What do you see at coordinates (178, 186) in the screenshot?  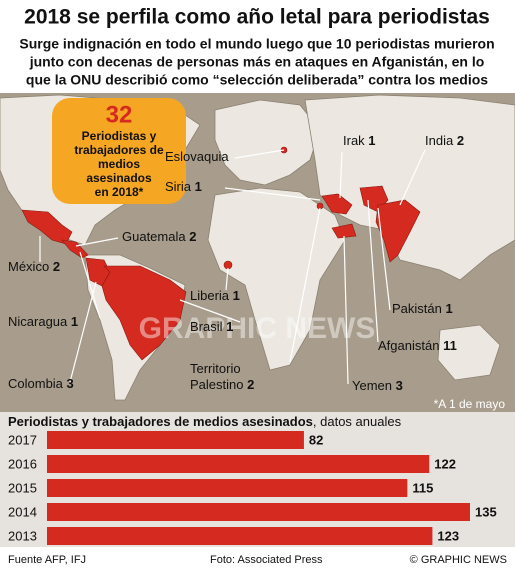 I see `country-name: Siria` at bounding box center [178, 186].